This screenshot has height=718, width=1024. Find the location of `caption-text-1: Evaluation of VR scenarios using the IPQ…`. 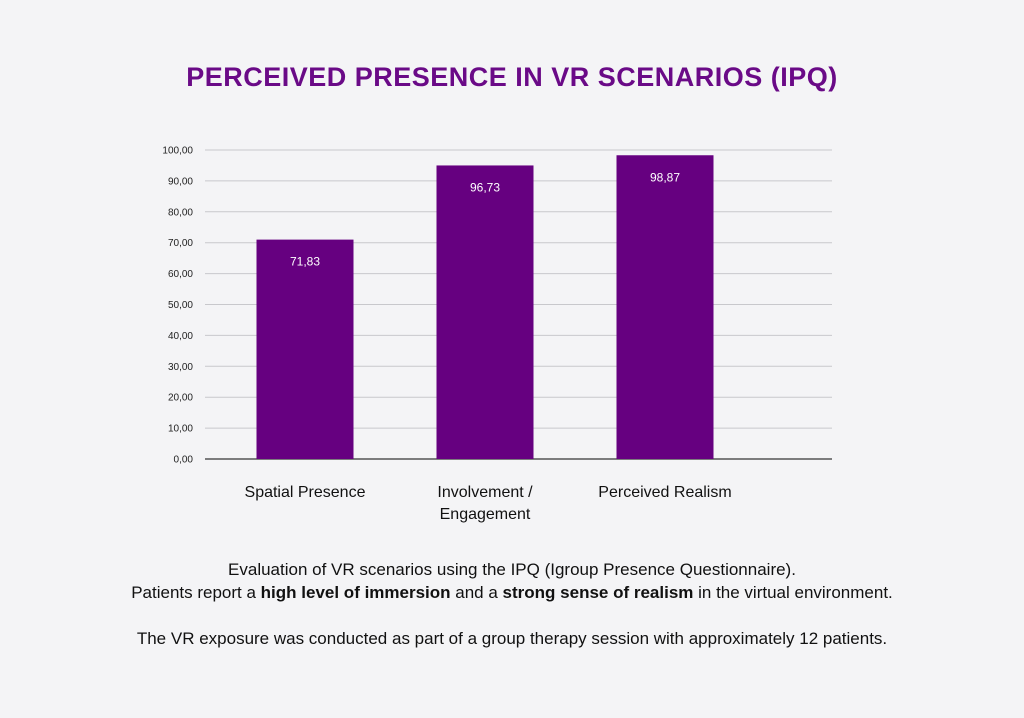

caption-text-1: Evaluation of VR scenarios using the IPQ… is located at coordinates (512, 569).